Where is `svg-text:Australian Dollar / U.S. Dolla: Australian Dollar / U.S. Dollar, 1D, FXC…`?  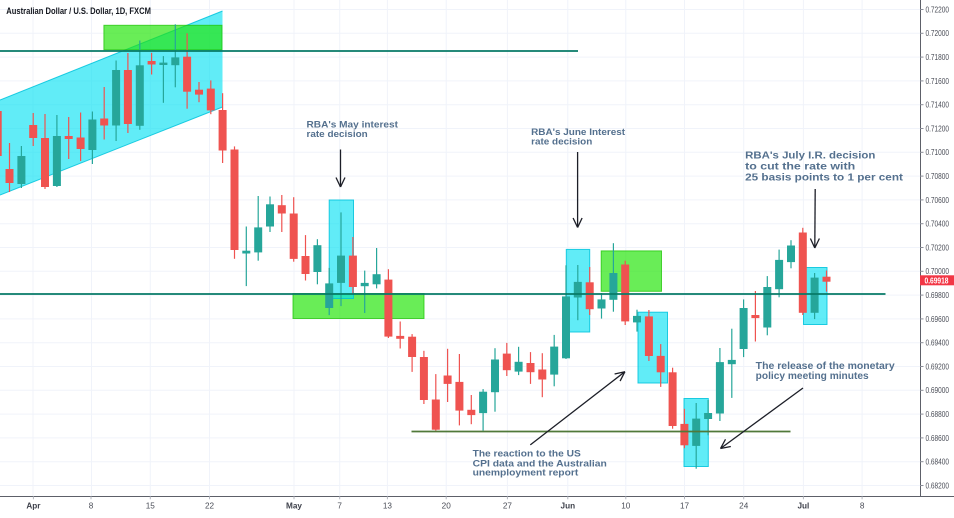
svg-text:Australian Dollar / U.S. Dolla: Australian Dollar / U.S. Dollar, 1D, FXC… is located at coordinates (78, 11).